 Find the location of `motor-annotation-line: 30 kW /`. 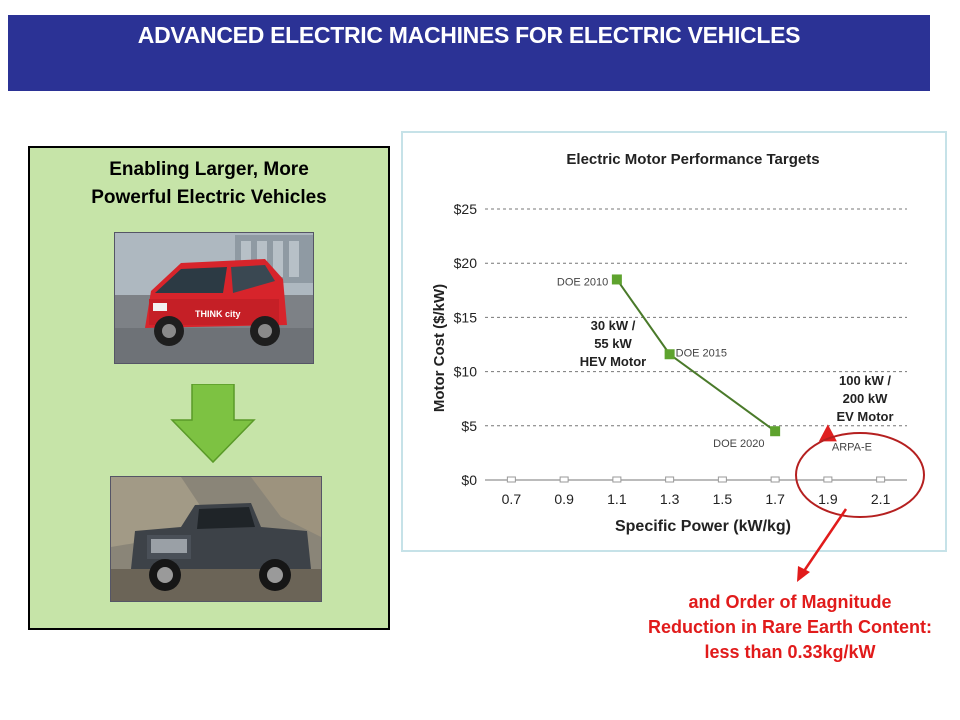

motor-annotation-line: 30 kW / is located at coordinates (613, 325).